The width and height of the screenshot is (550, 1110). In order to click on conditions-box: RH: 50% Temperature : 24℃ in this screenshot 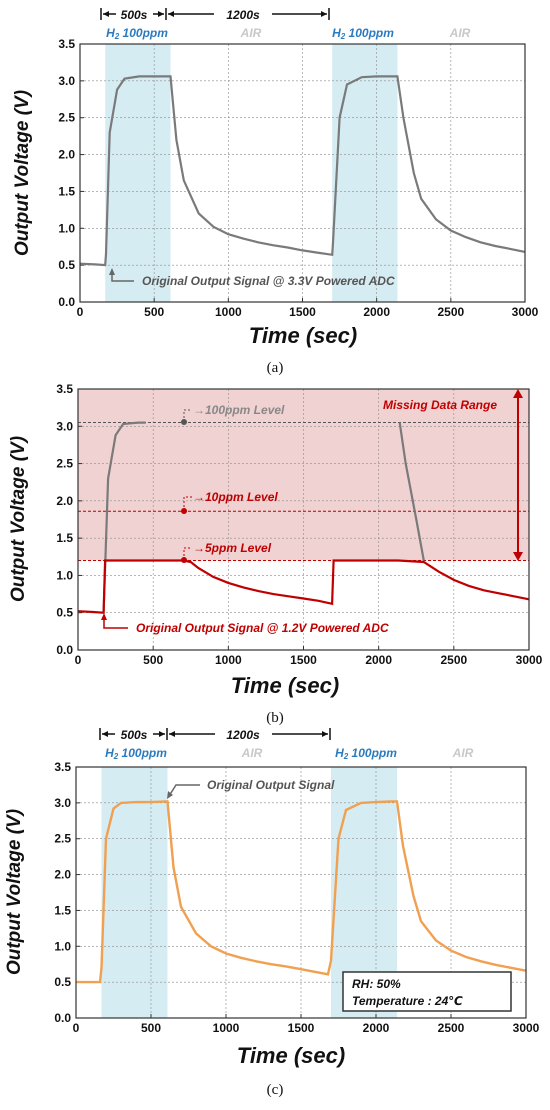, I will do `click(427, 991)`.